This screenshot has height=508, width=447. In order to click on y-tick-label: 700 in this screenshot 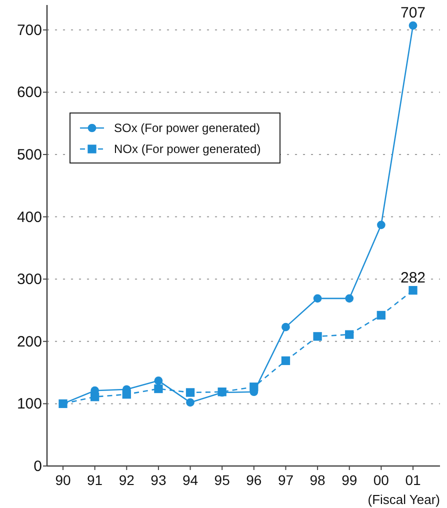, I will do `click(29, 30)`.